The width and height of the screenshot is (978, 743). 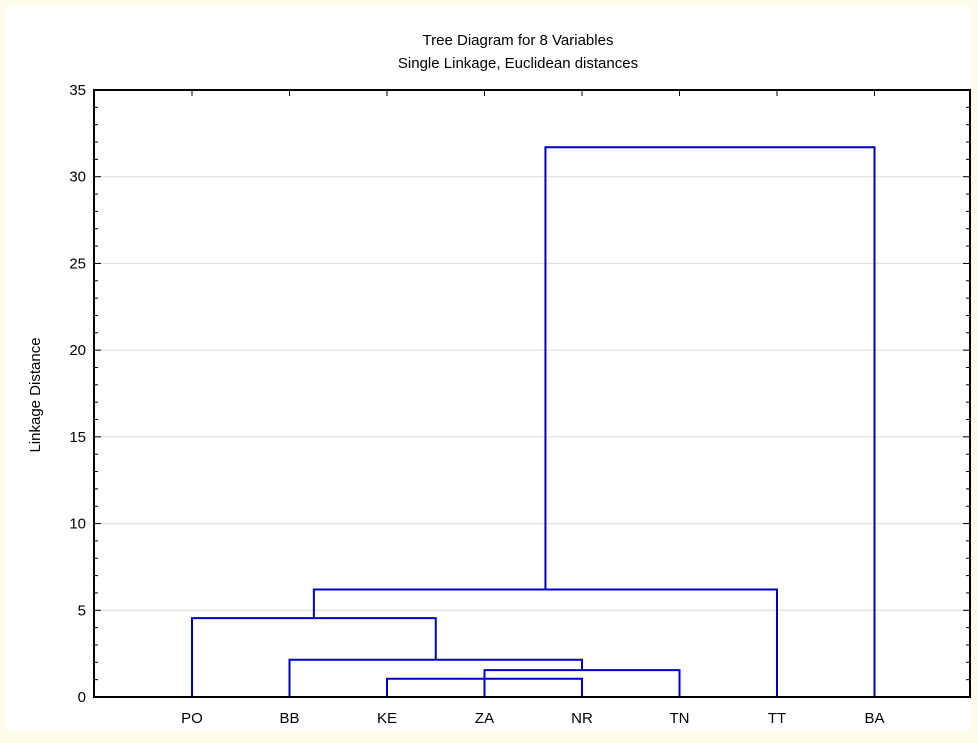 I want to click on y-tick-label: 25, so click(x=77, y=263).